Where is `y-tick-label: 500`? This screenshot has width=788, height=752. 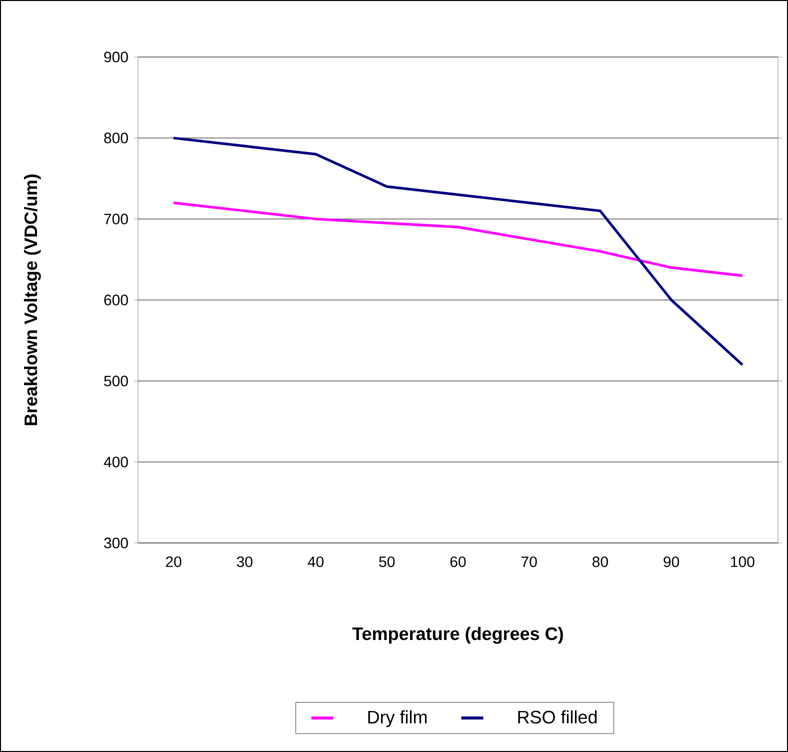
y-tick-label: 500 is located at coordinates (116, 381).